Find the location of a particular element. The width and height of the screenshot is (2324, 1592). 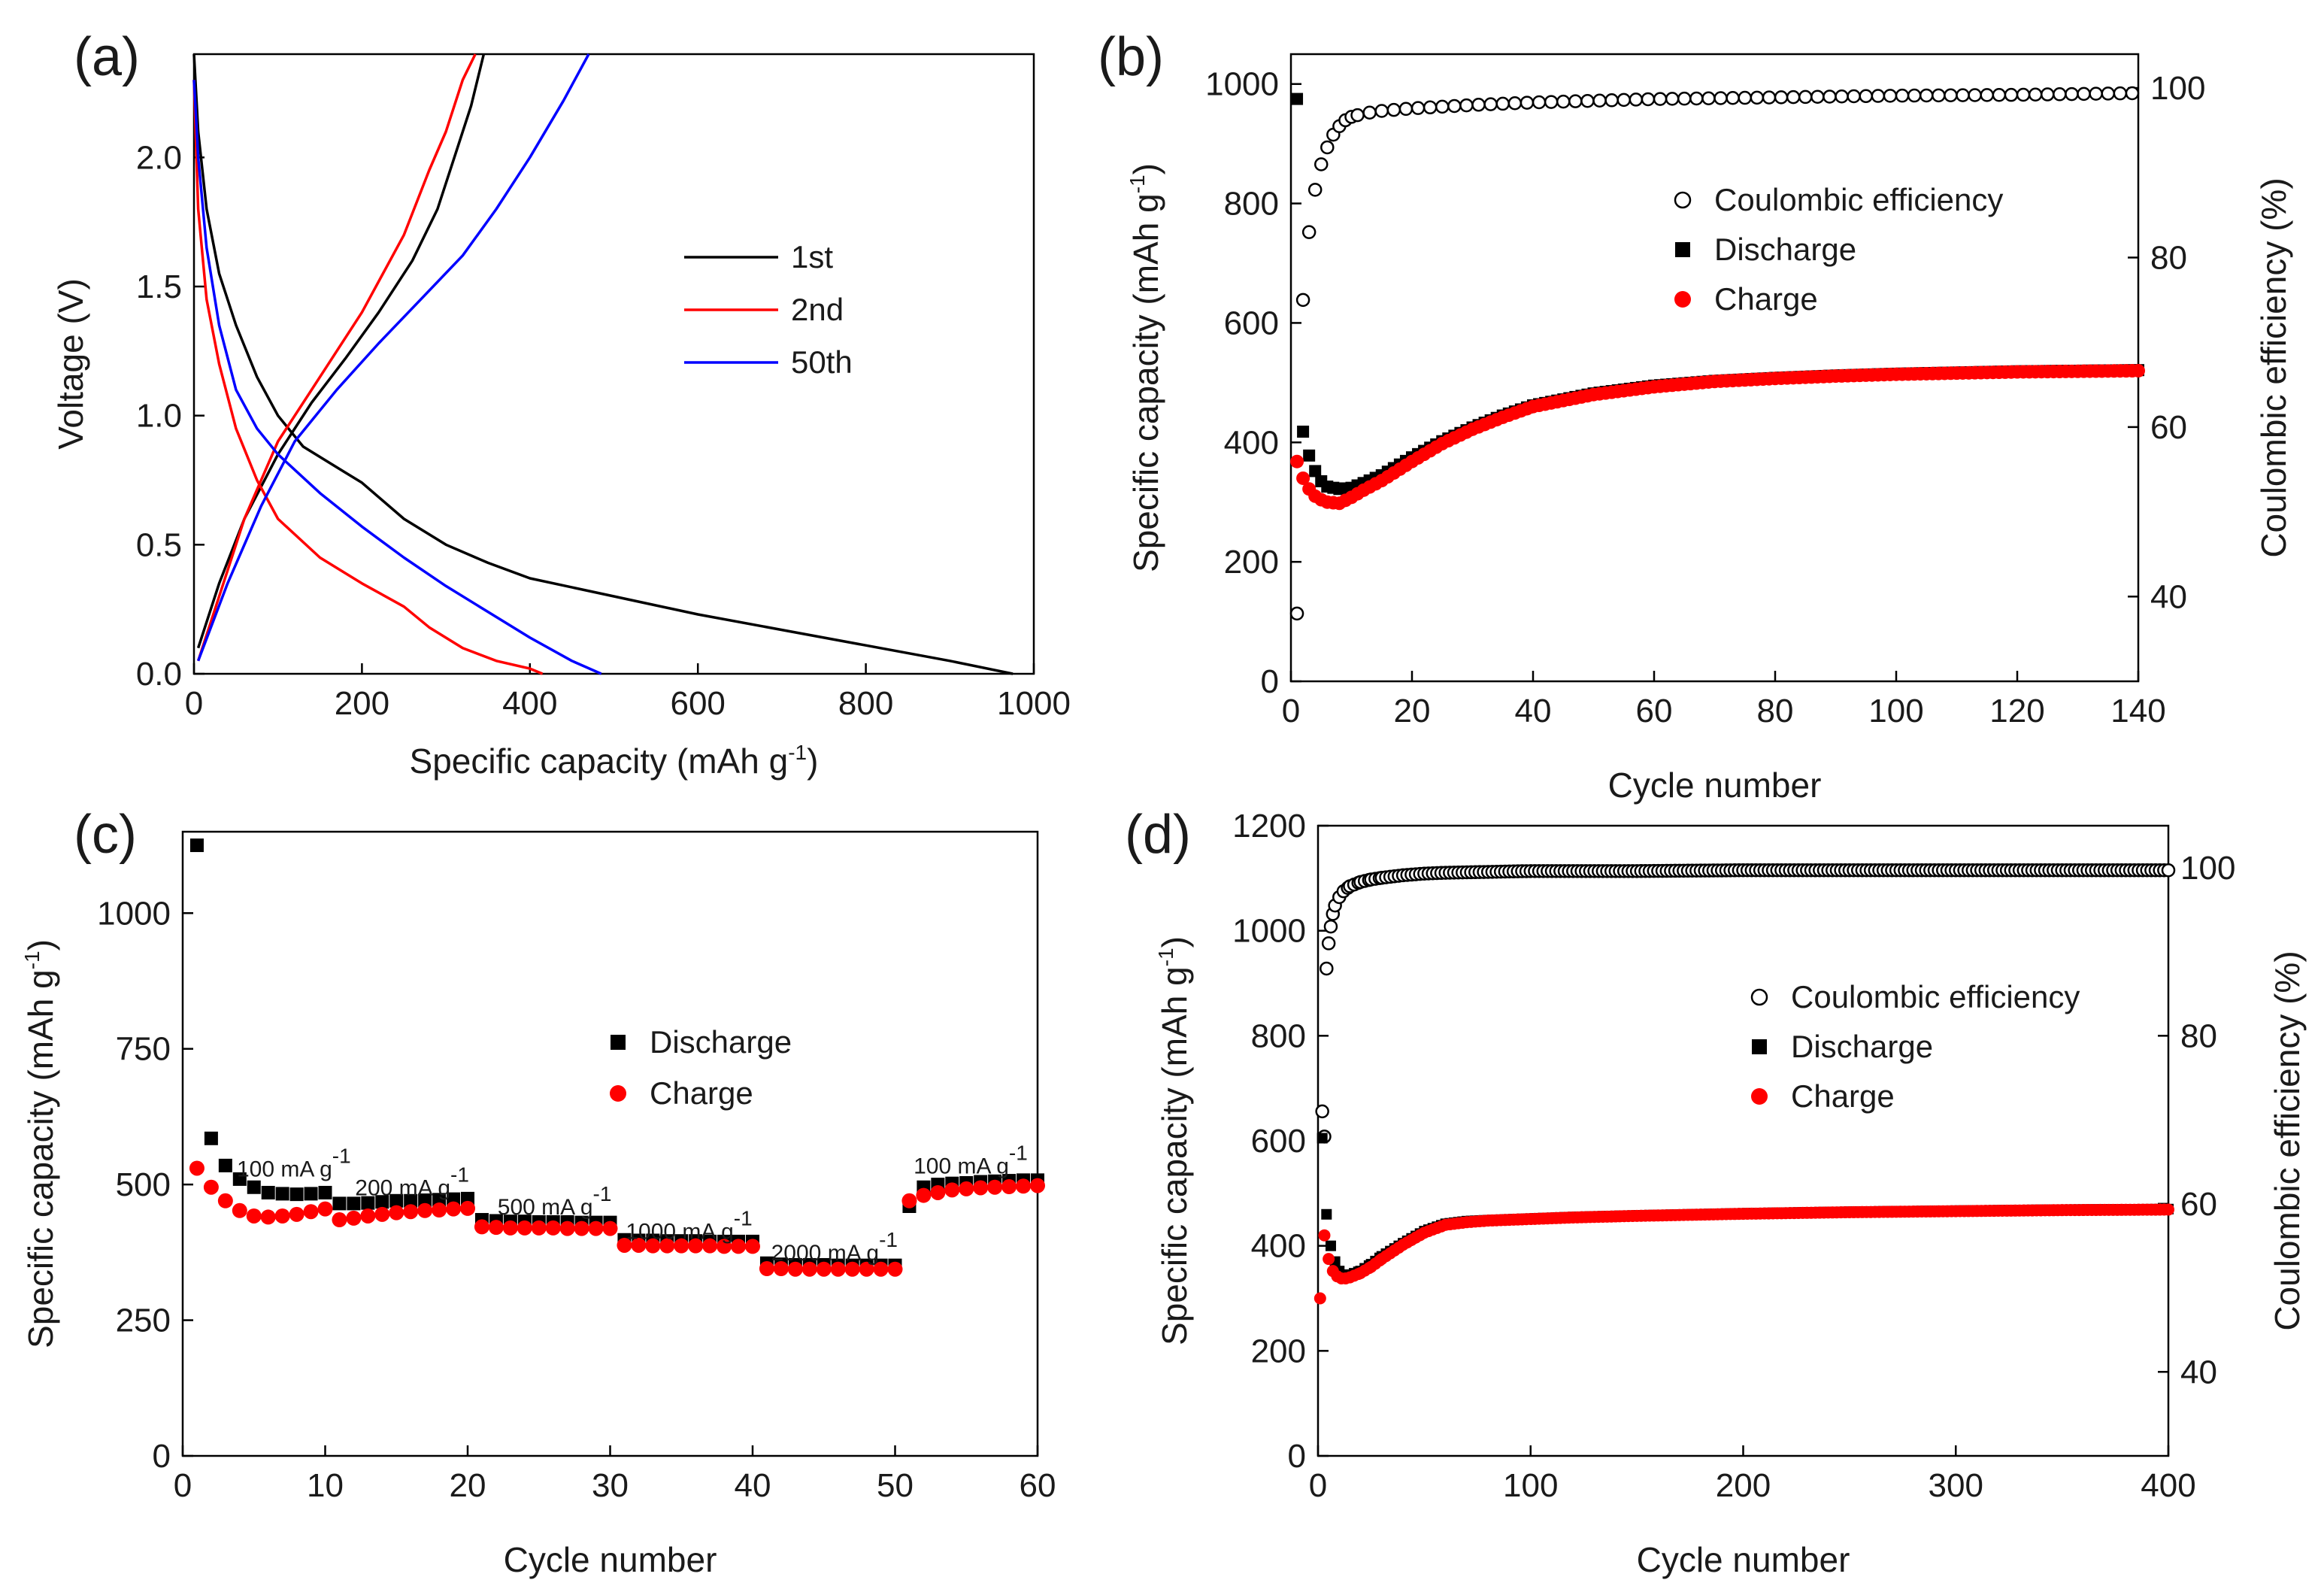

panel-c-rate-annotation: 2000 mA g-1 is located at coordinates (834, 1247).